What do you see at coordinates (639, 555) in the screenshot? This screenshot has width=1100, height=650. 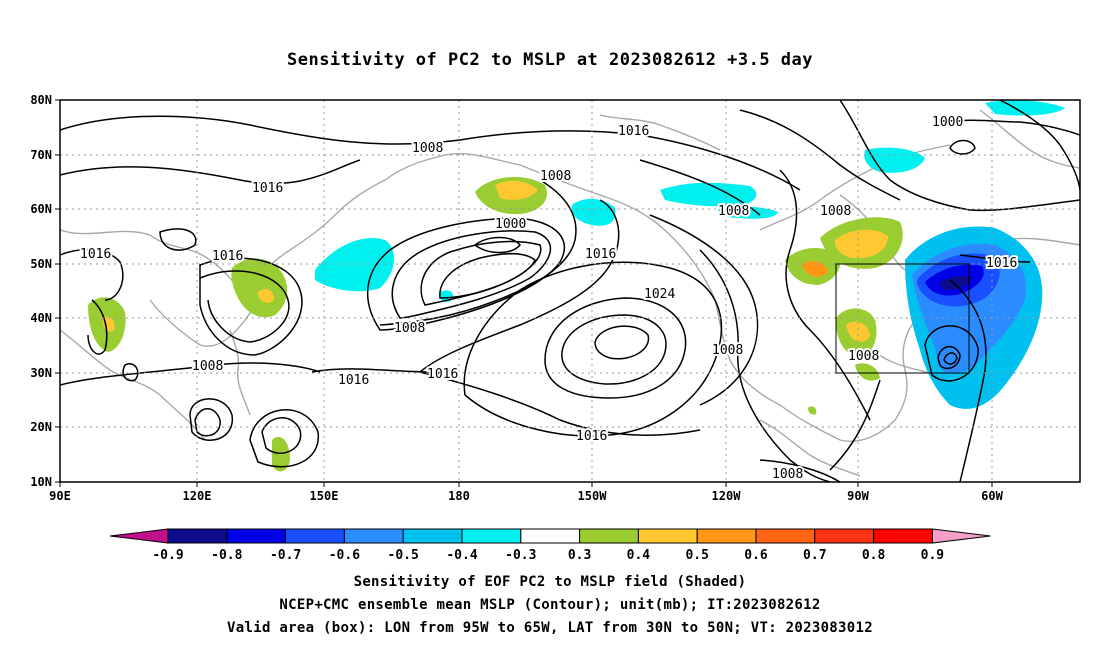 I see `colorbar-label: 0.4` at bounding box center [639, 555].